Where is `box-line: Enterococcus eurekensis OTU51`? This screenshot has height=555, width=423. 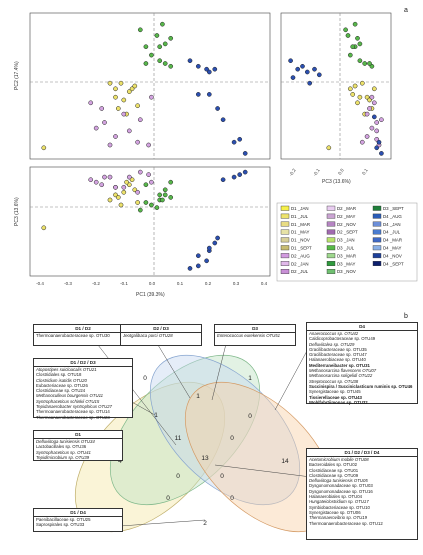 box-line: Enterococcus eurekensis OTU51 is located at coordinates (249, 335).